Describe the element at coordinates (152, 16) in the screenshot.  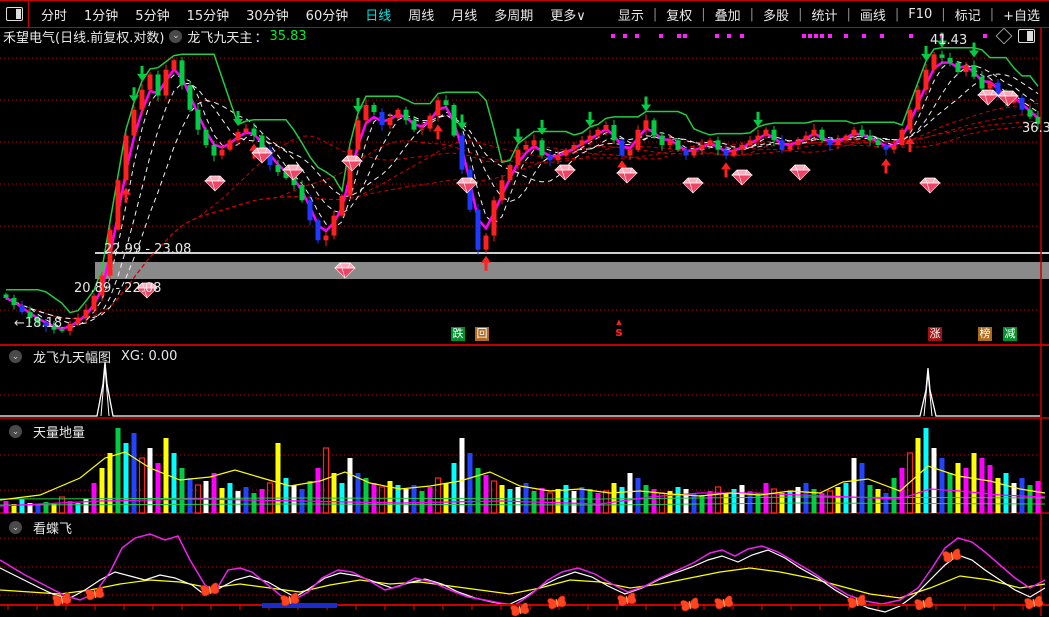
I see `period-tab-2: 5分钟` at that location.